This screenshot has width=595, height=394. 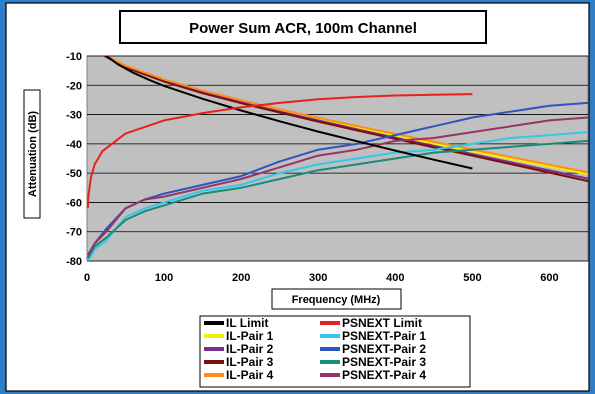 I want to click on legend-label: IL Limit, so click(x=247, y=323).